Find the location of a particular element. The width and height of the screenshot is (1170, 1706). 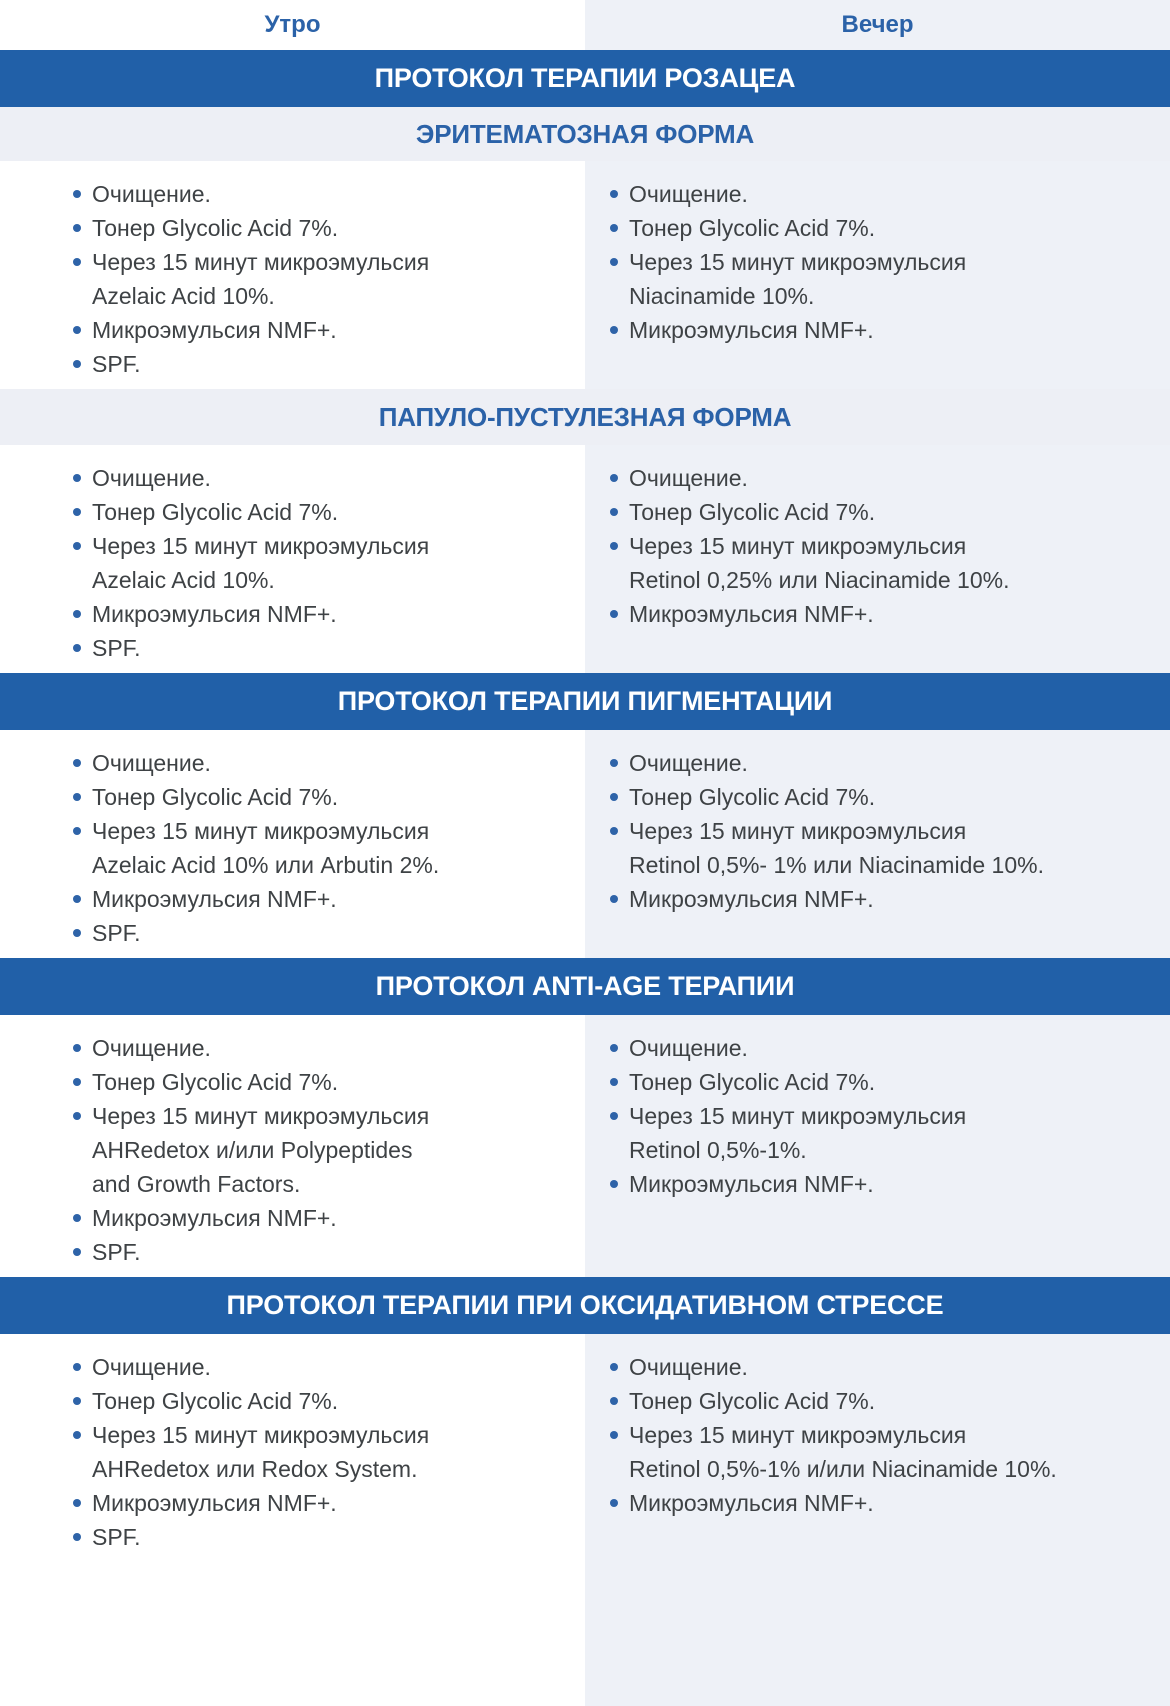

section-banner-antiage: ПРОТОКОЛ ANTI-AGE ТЕРАПИИ is located at coordinates (585, 986).